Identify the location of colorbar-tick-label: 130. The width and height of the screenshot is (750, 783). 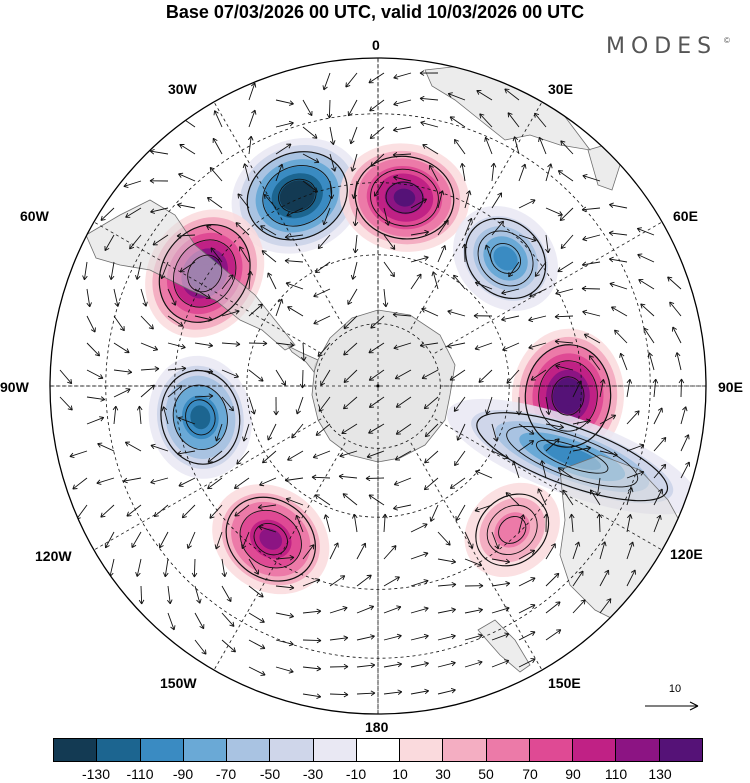
(660, 774).